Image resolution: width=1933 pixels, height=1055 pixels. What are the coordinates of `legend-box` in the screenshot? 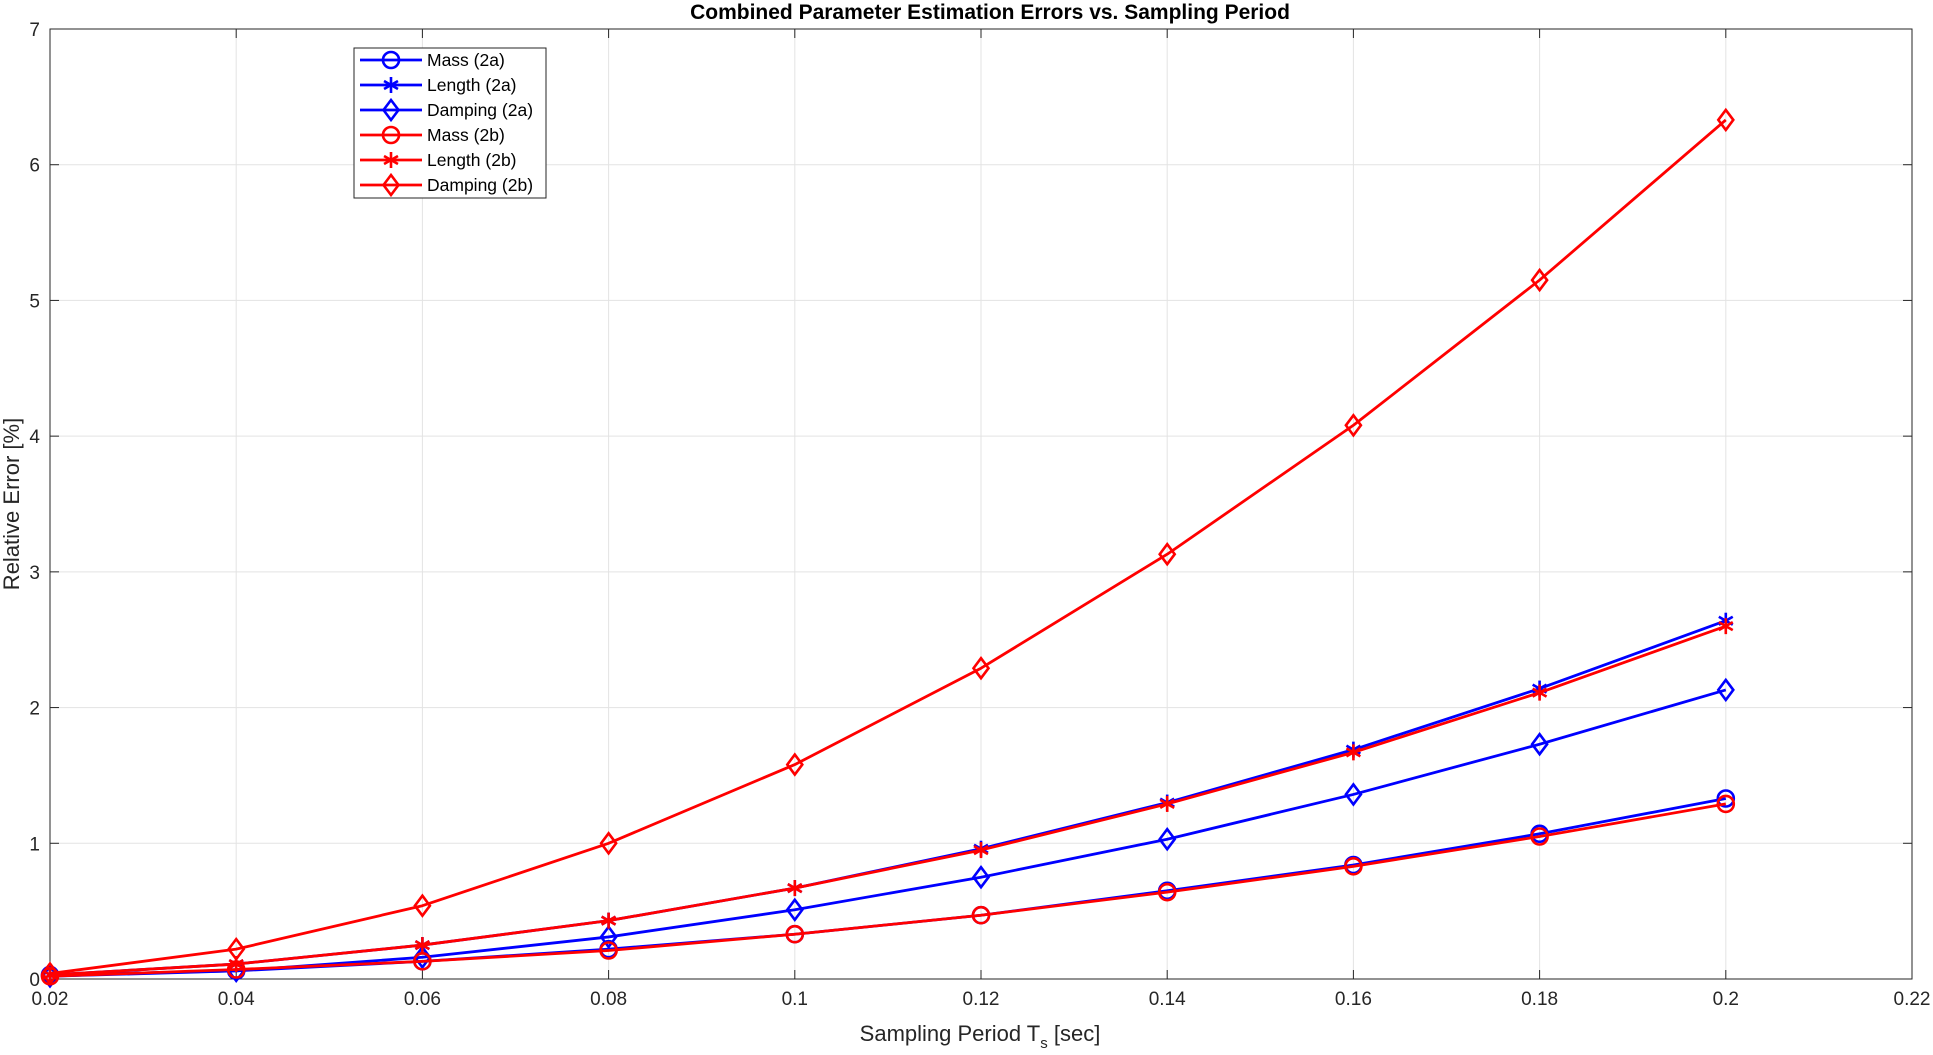 It's located at (450, 123).